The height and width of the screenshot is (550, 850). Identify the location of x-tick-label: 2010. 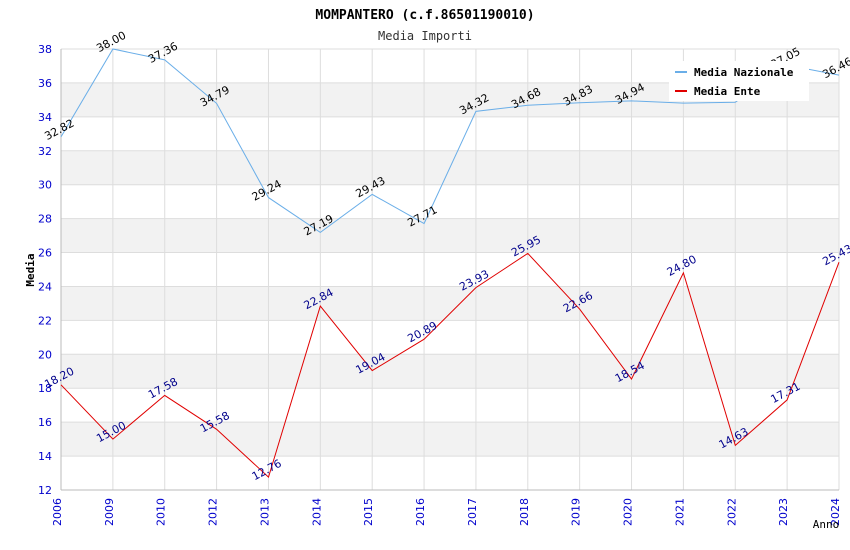
(161, 512).